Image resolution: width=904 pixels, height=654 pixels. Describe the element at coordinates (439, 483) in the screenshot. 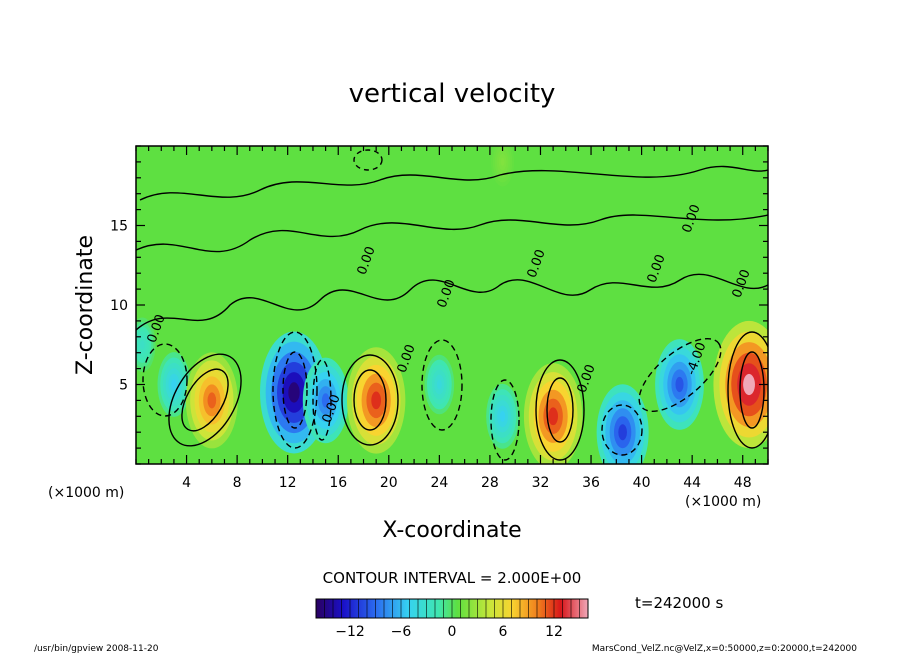

I see `x-tick-label: 24` at that location.